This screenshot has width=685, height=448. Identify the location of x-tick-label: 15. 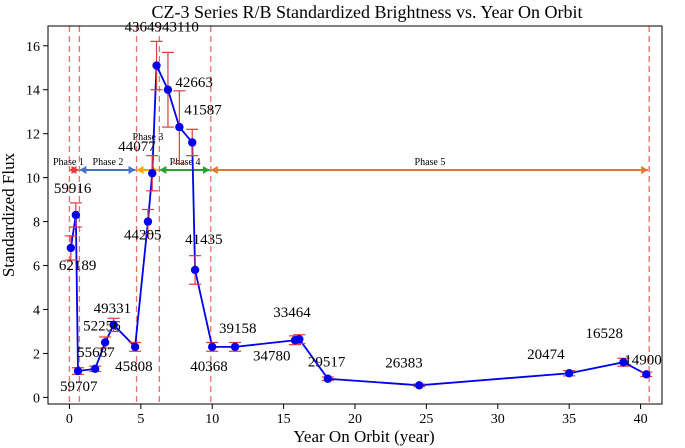
(284, 419).